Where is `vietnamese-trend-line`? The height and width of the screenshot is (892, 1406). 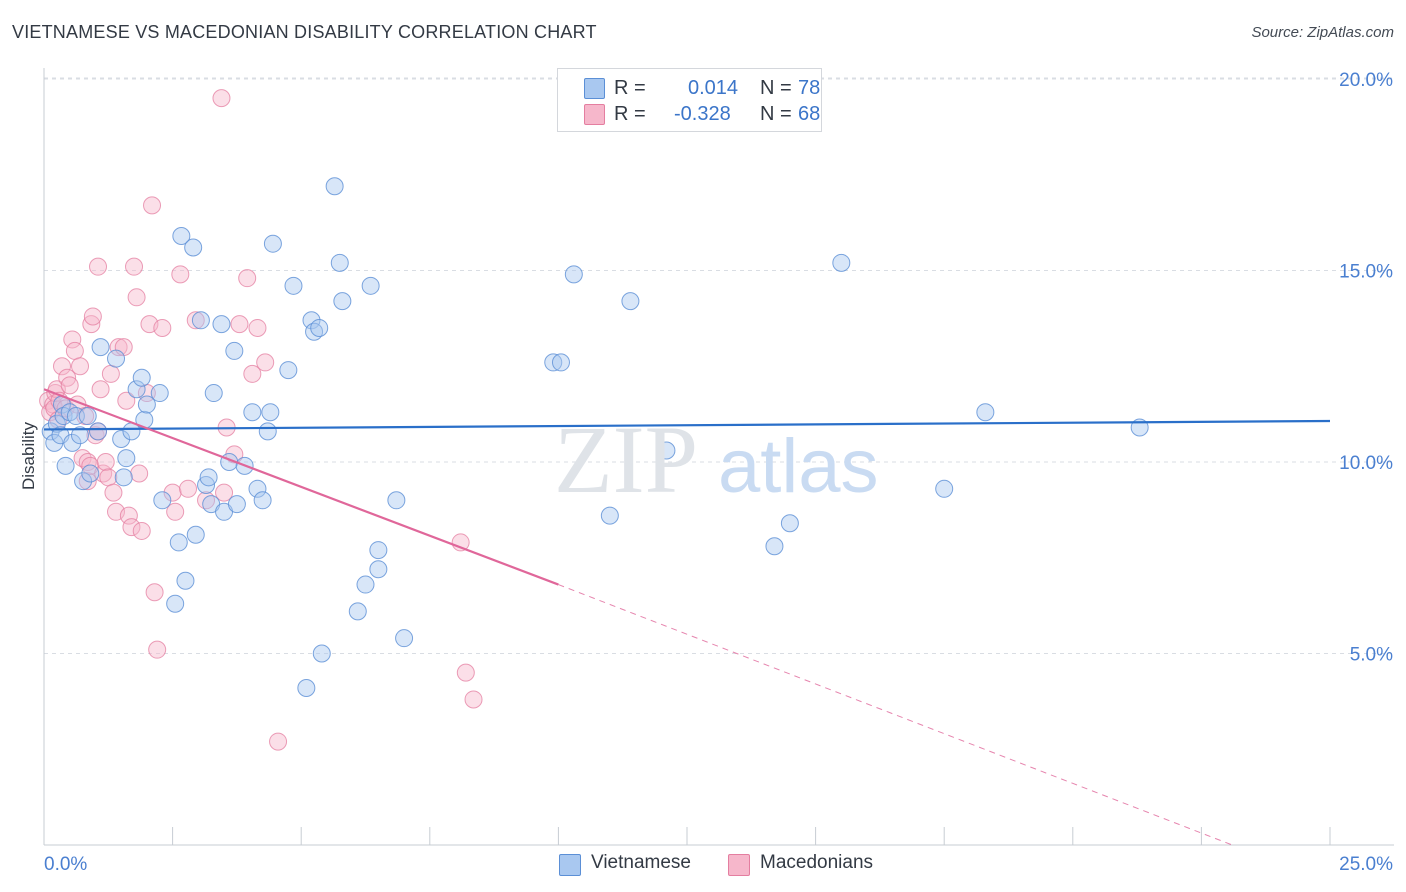 vietnamese-trend-line is located at coordinates (687, 425).